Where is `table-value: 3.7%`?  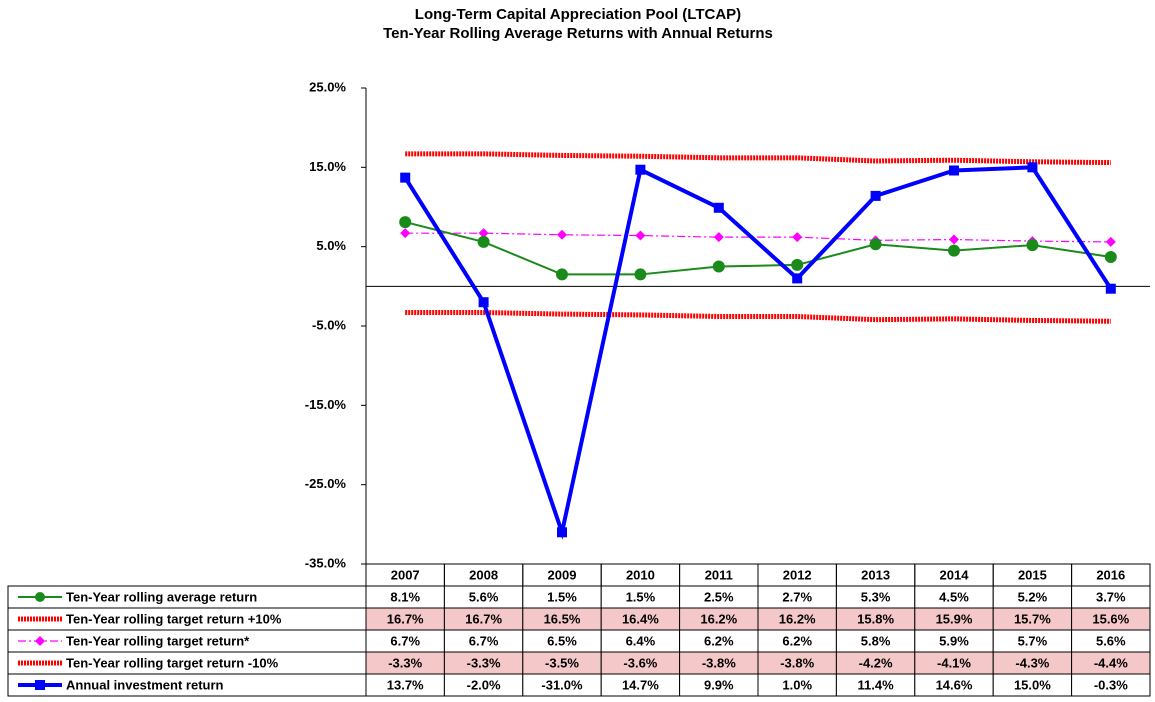 table-value: 3.7% is located at coordinates (1111, 596).